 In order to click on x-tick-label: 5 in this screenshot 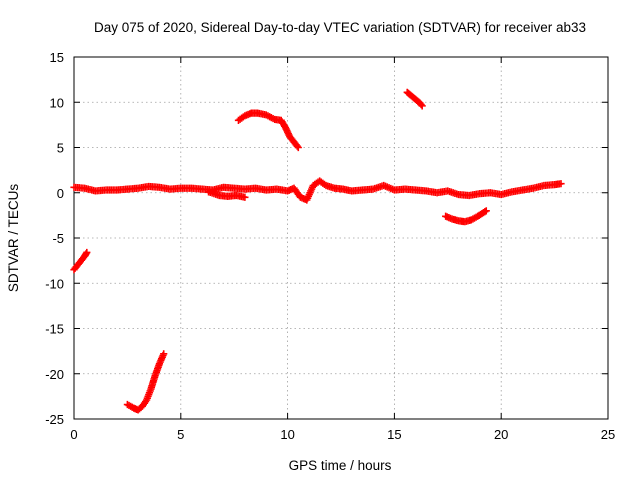, I will do `click(180, 434)`.